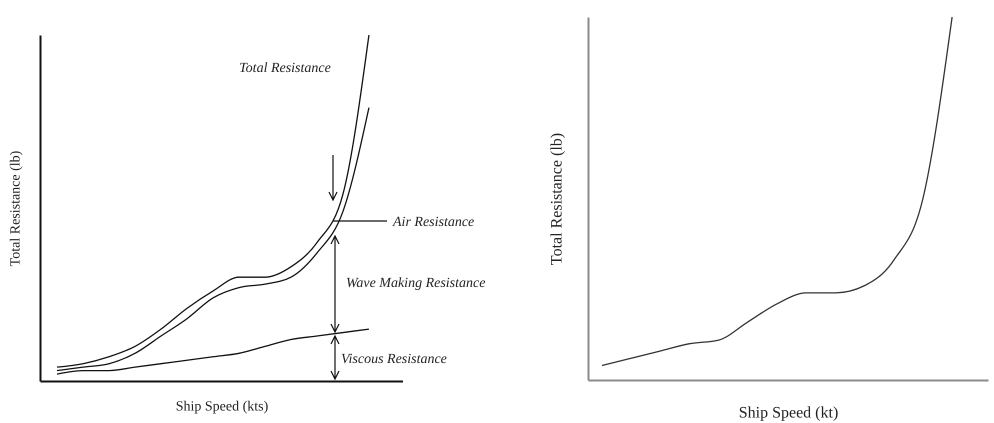  Describe the element at coordinates (285, 68) in the screenshot. I see `annotation: Total Resistance` at that location.